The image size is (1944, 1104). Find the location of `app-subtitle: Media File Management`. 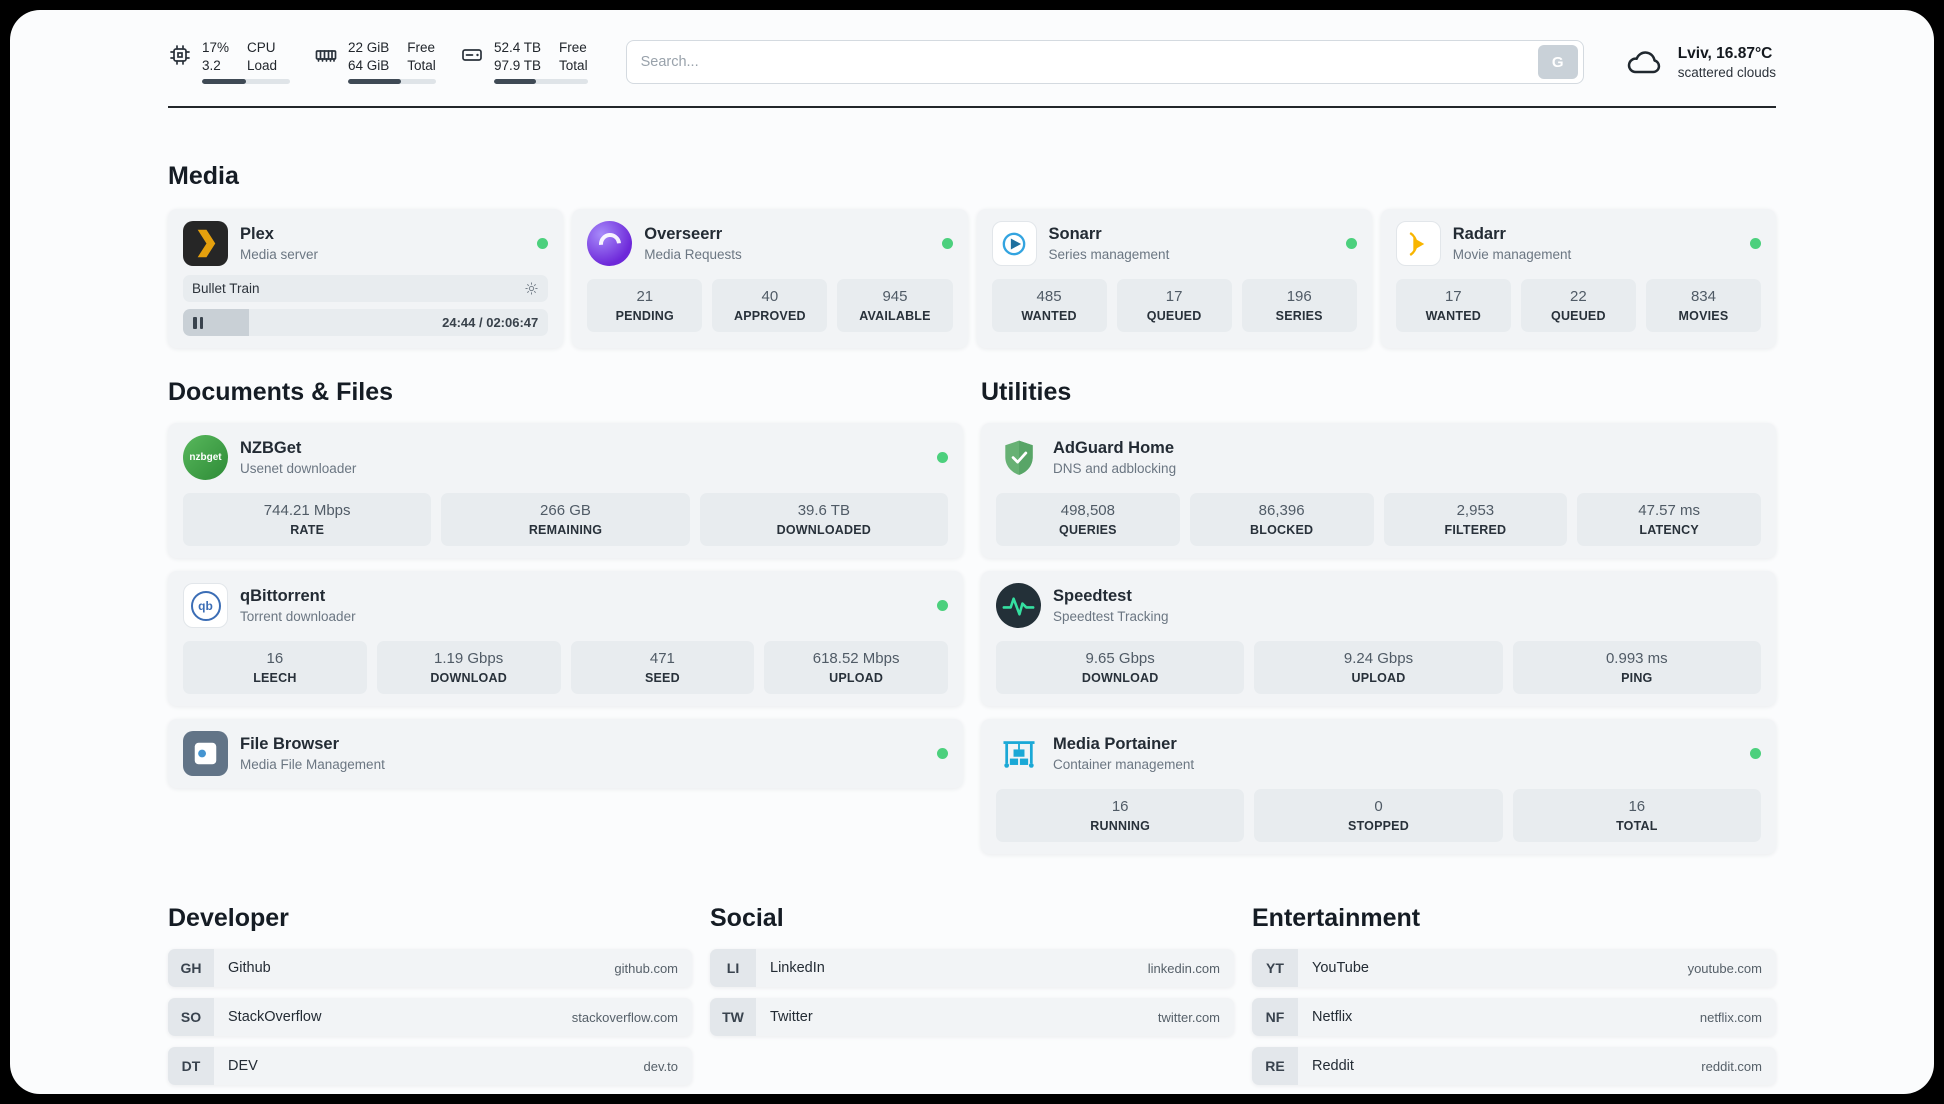

app-subtitle: Media File Management is located at coordinates (312, 764).